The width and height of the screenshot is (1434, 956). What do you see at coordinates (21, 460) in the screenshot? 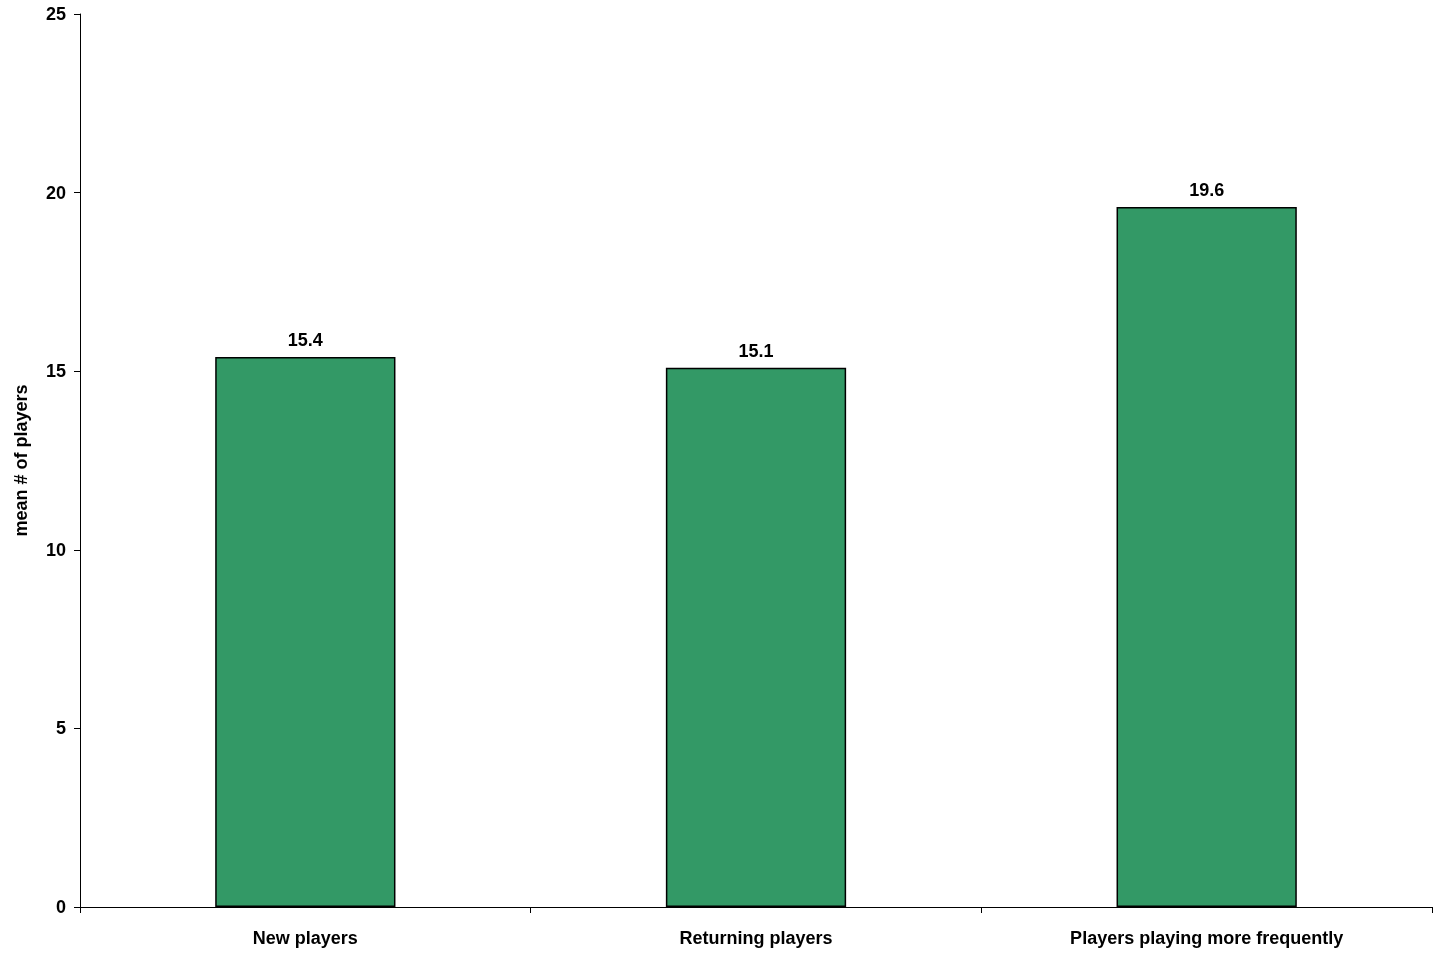
I see `y-axis-title: mean # of players` at bounding box center [21, 460].